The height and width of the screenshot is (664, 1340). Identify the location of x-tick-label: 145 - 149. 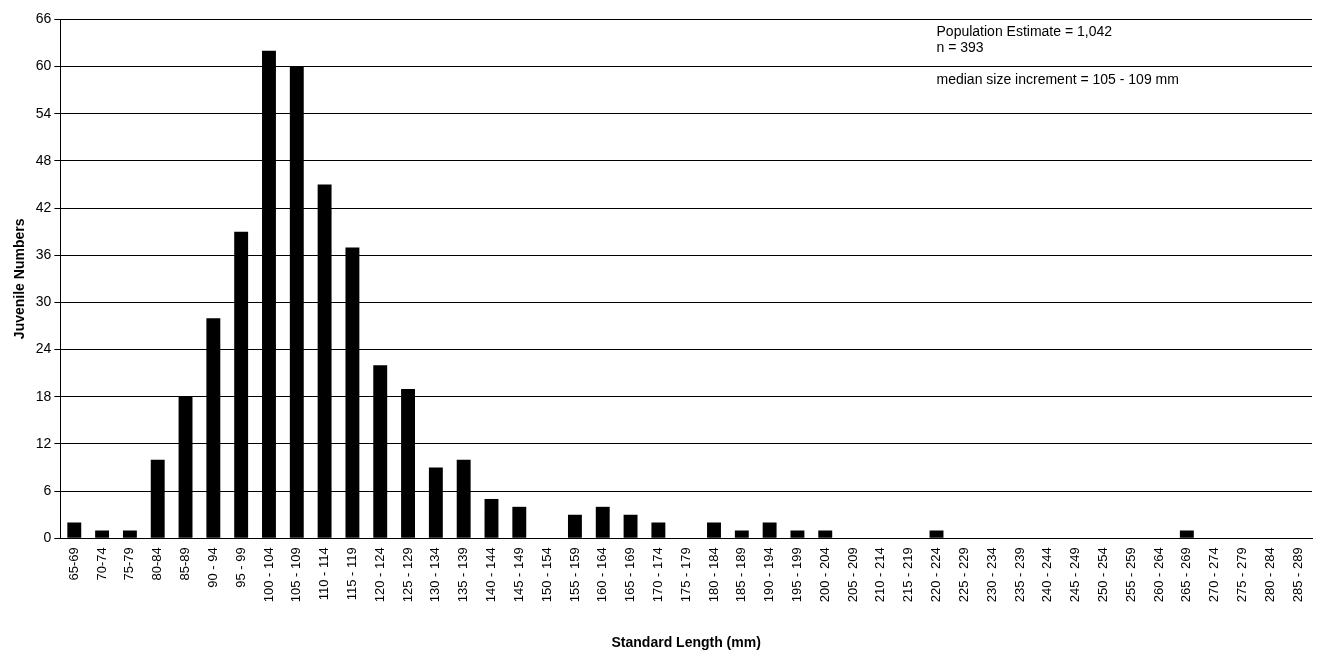
(518, 575).